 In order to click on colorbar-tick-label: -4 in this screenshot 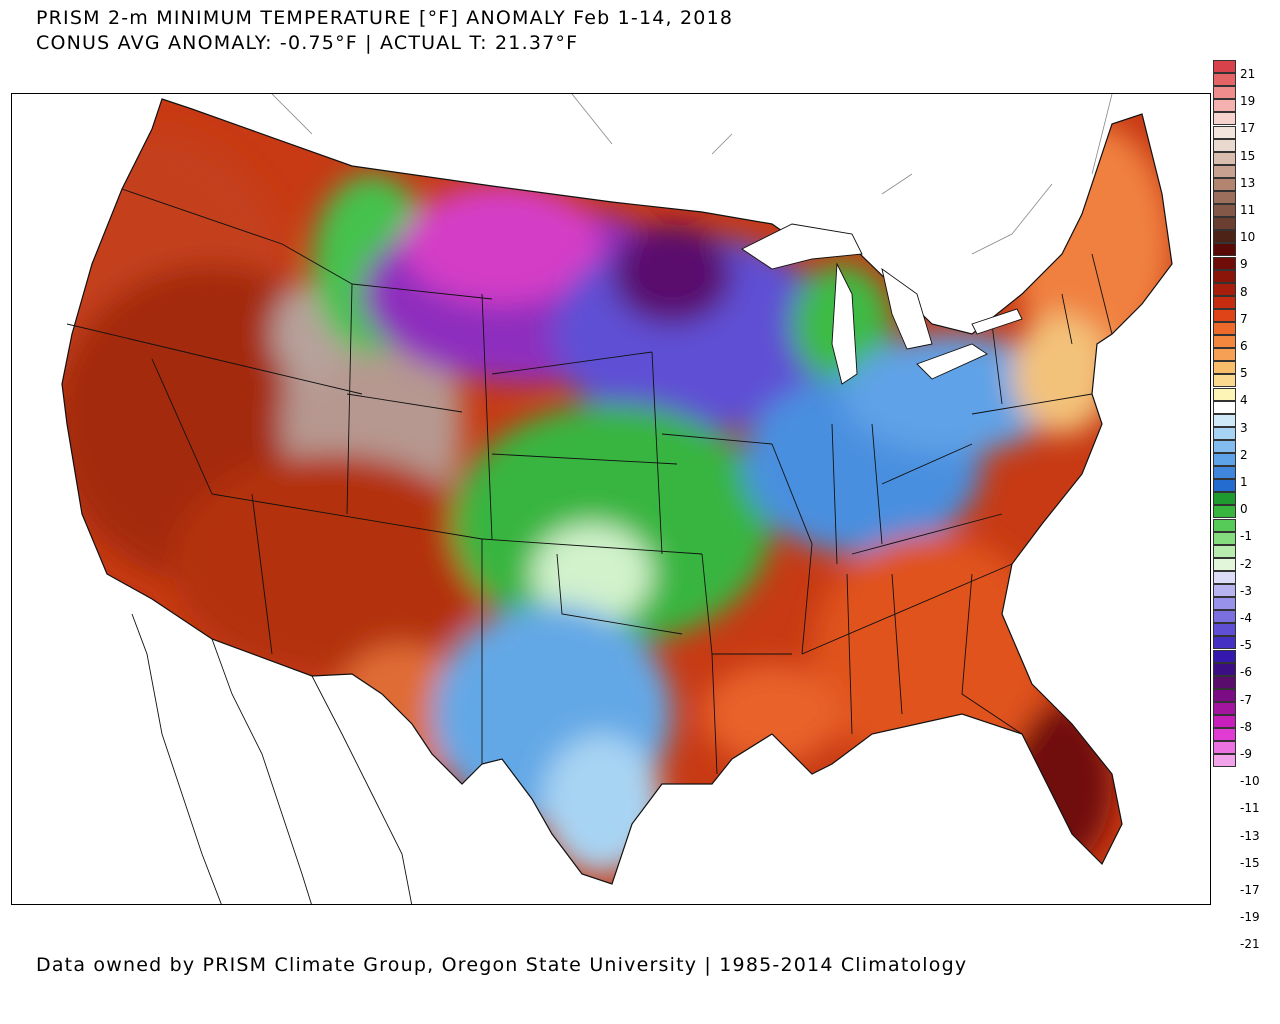, I will do `click(1246, 618)`.